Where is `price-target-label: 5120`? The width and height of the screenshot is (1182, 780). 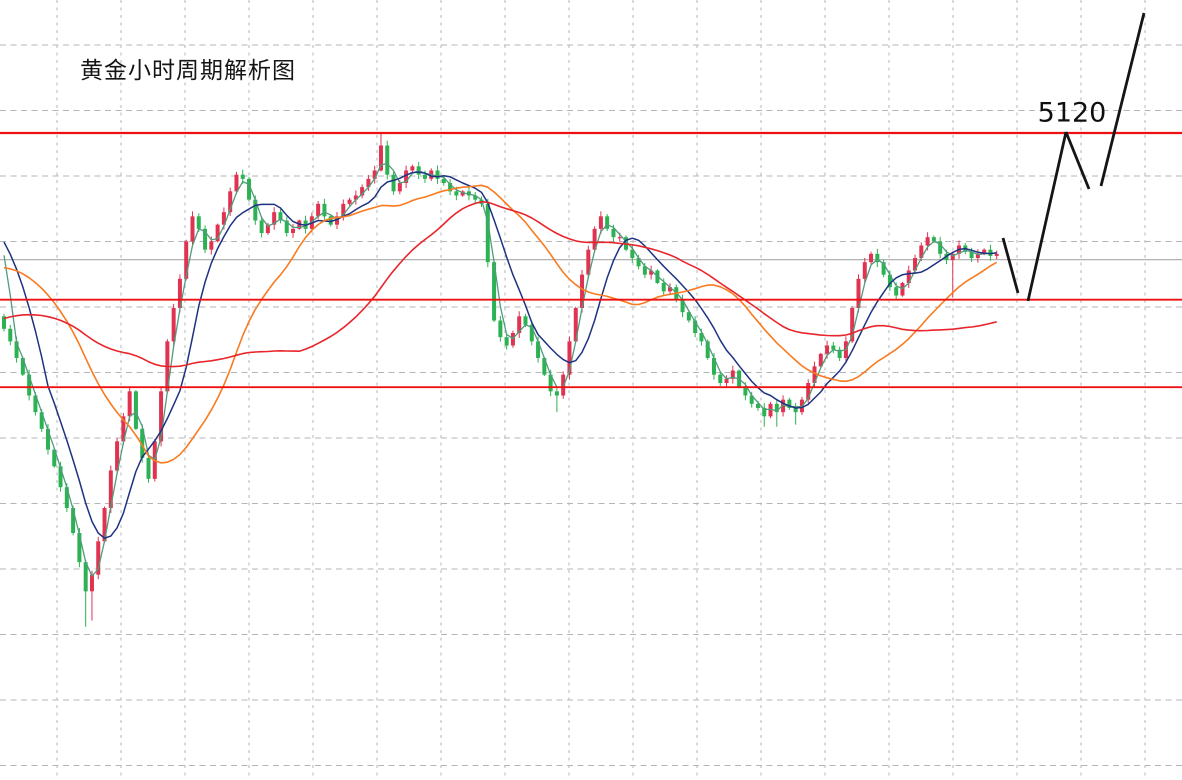
price-target-label: 5120 is located at coordinates (1072, 113).